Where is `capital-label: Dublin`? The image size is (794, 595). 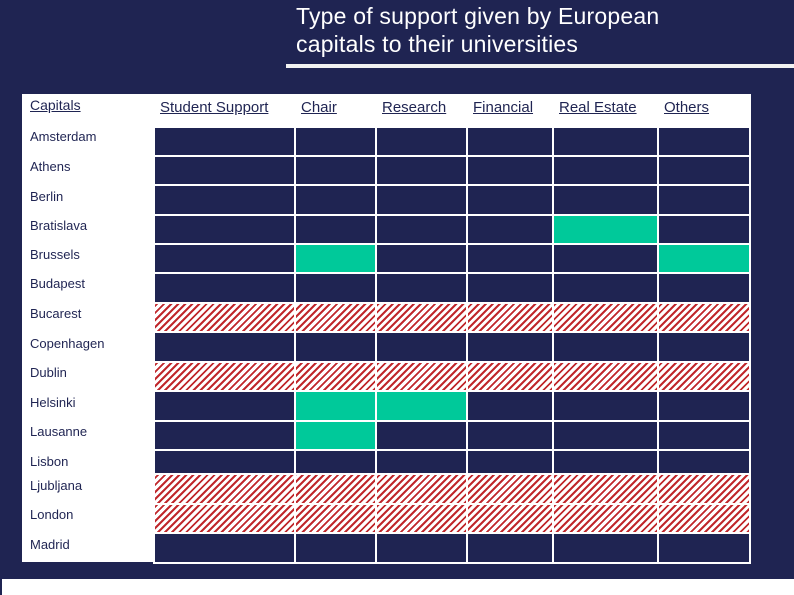
capital-label: Dublin is located at coordinates (48, 372).